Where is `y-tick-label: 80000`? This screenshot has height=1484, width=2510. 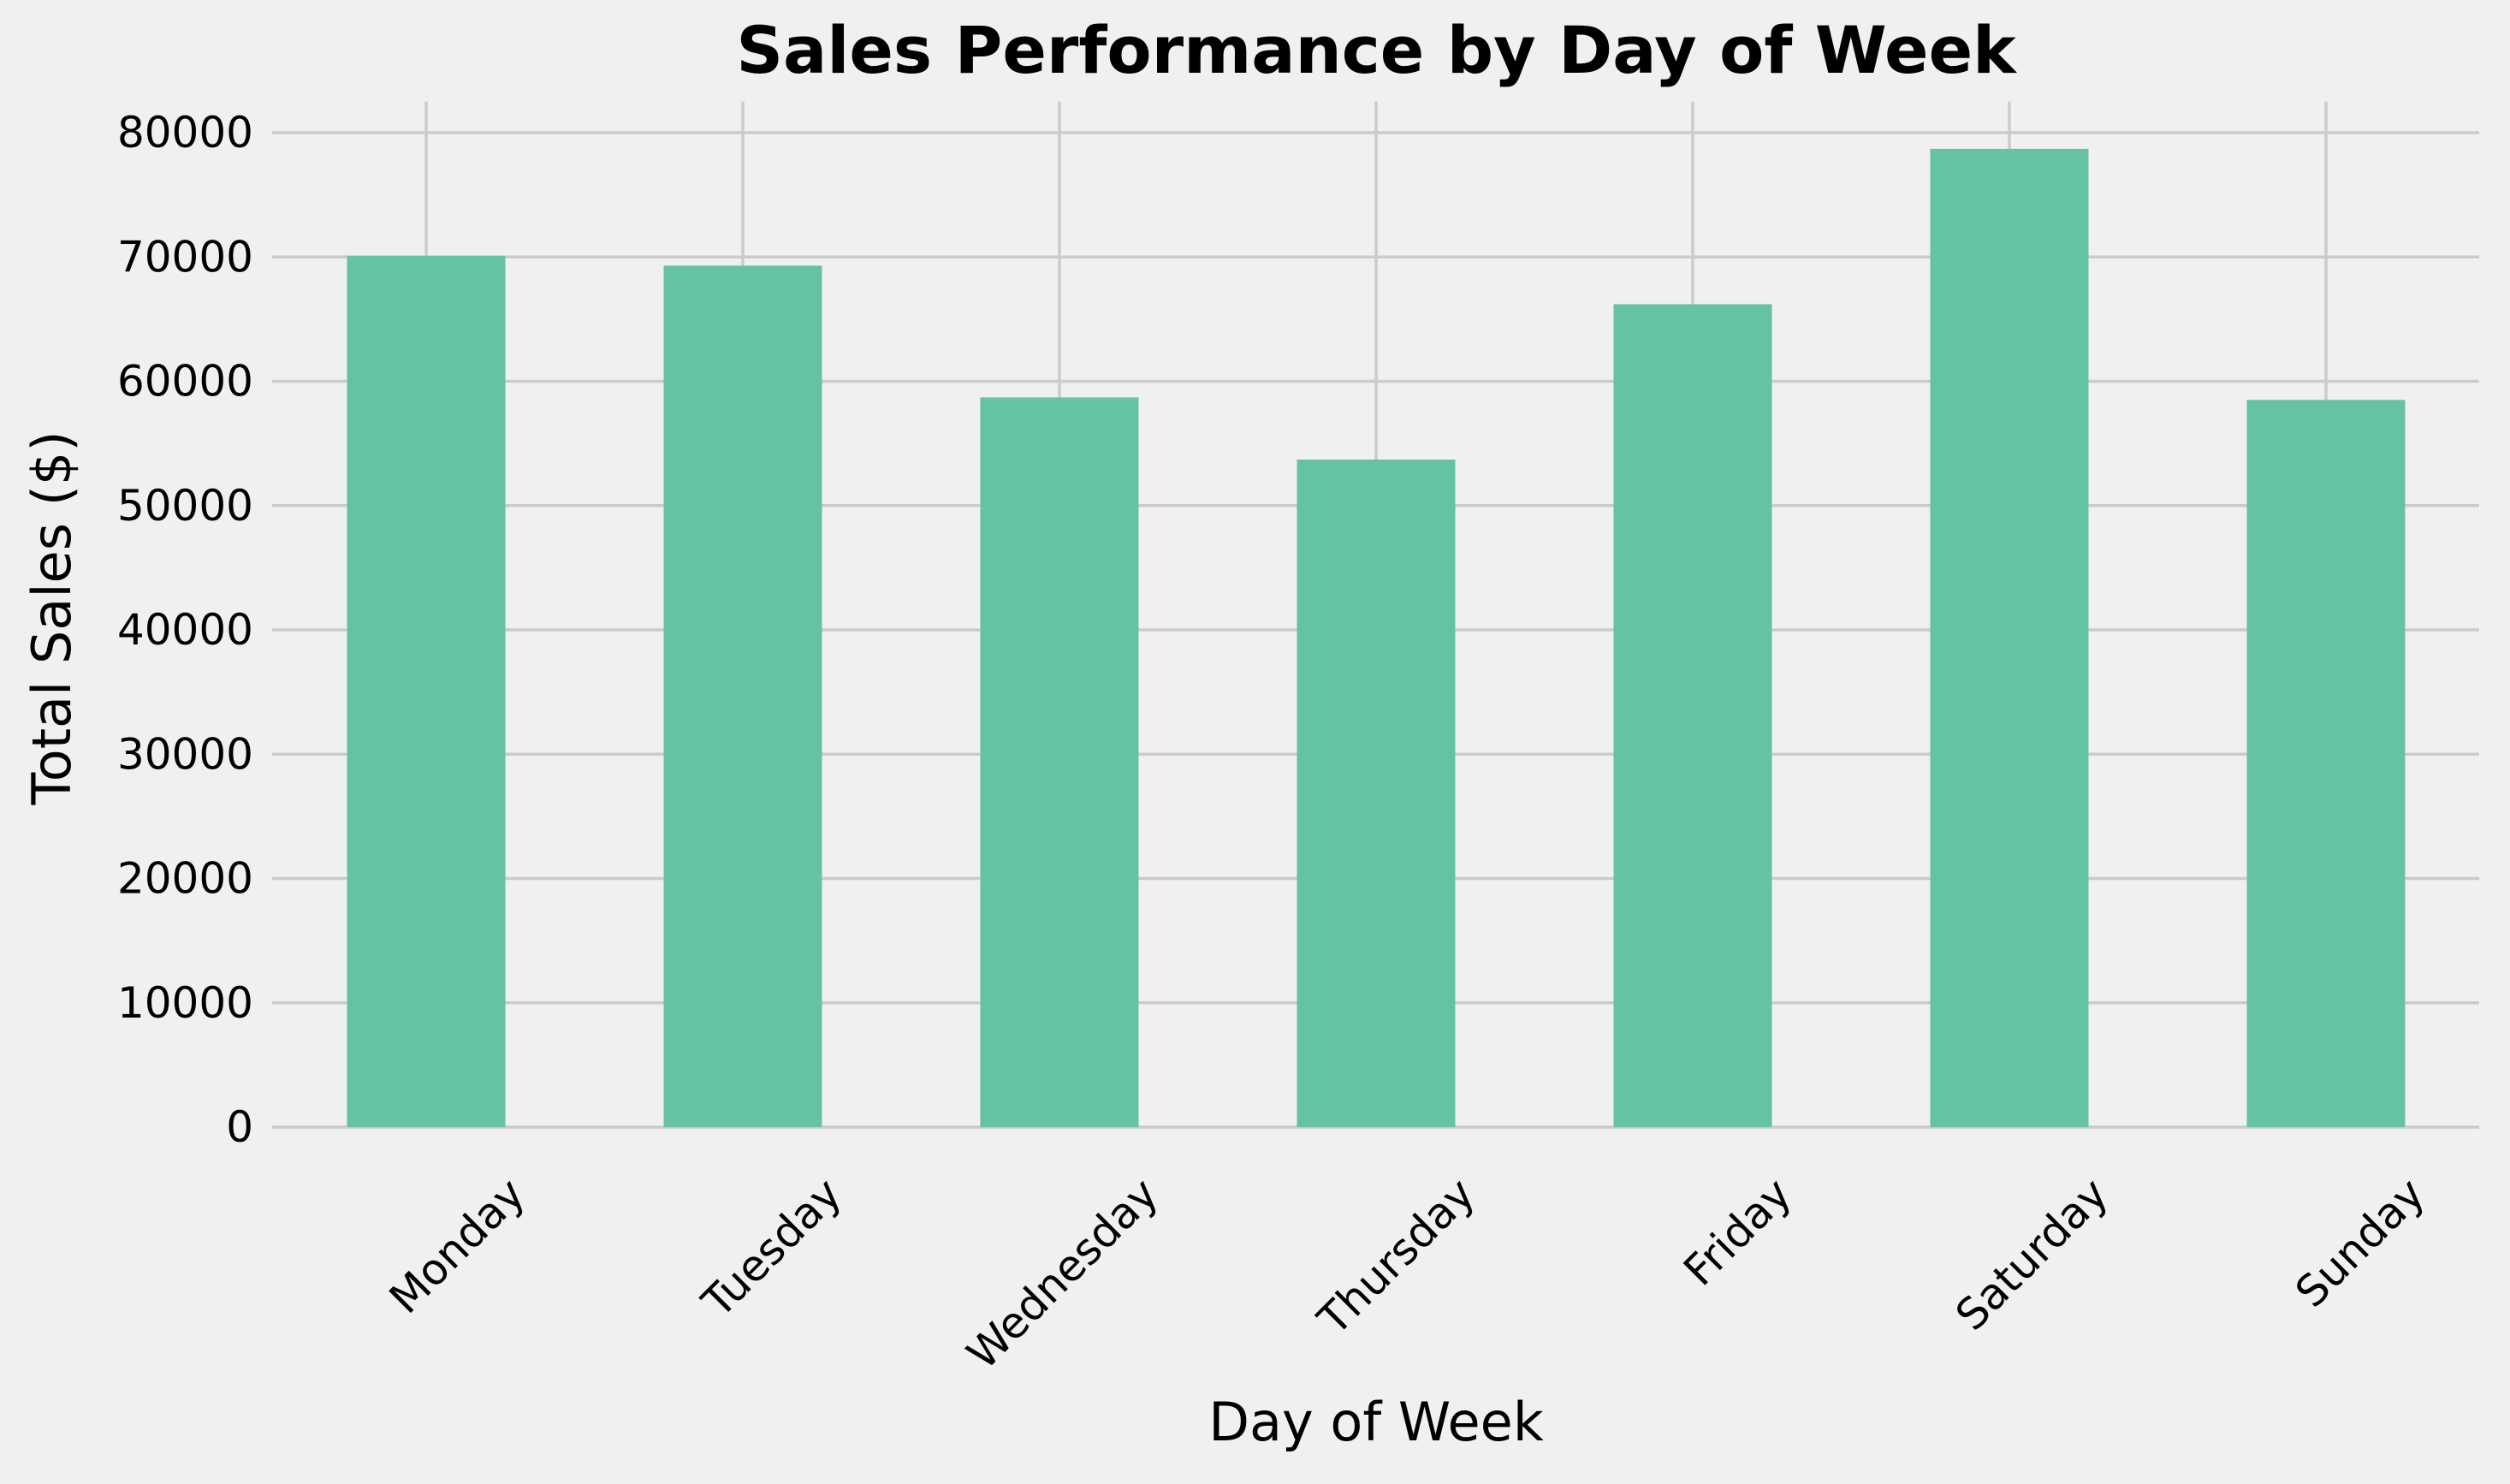
y-tick-label: 80000 is located at coordinates (185, 133).